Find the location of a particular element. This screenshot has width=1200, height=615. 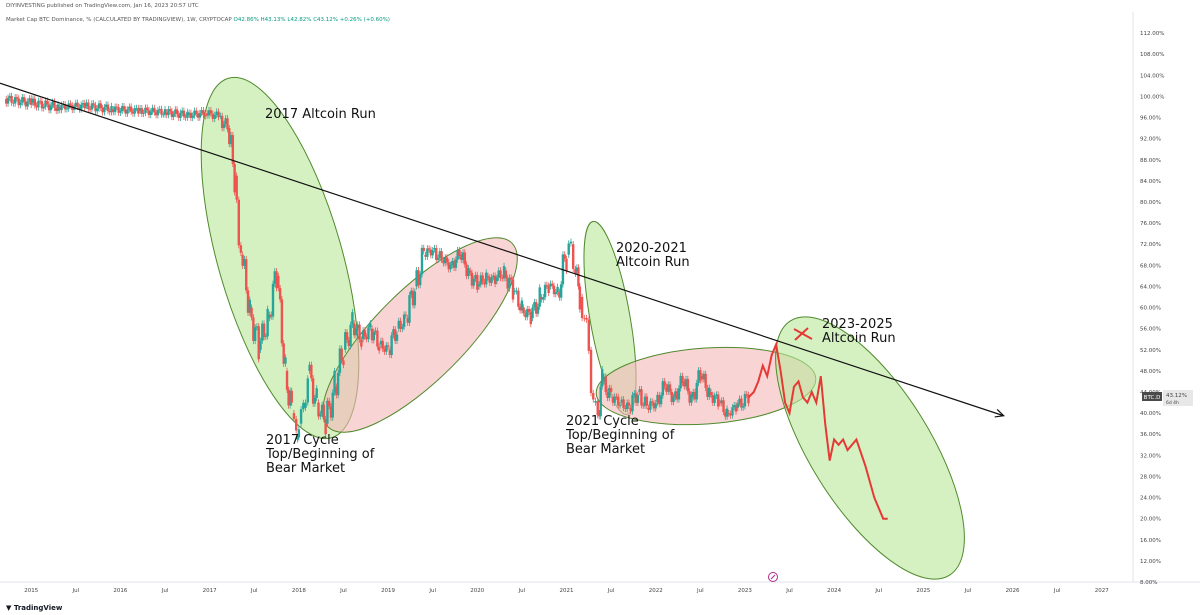

label-2021-altcoin-line1: 2020-2021 is located at coordinates (651, 248).